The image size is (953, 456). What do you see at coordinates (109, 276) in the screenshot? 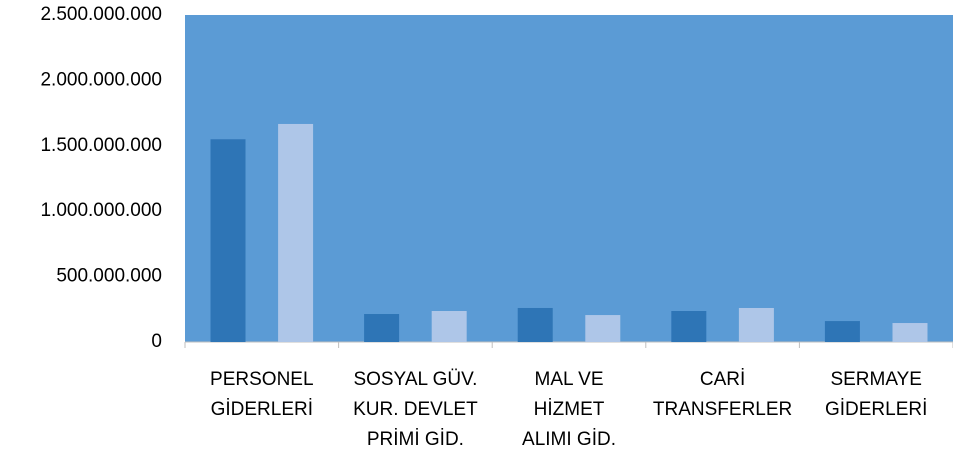
I see `y-tick-label: 500.000.000` at bounding box center [109, 276].